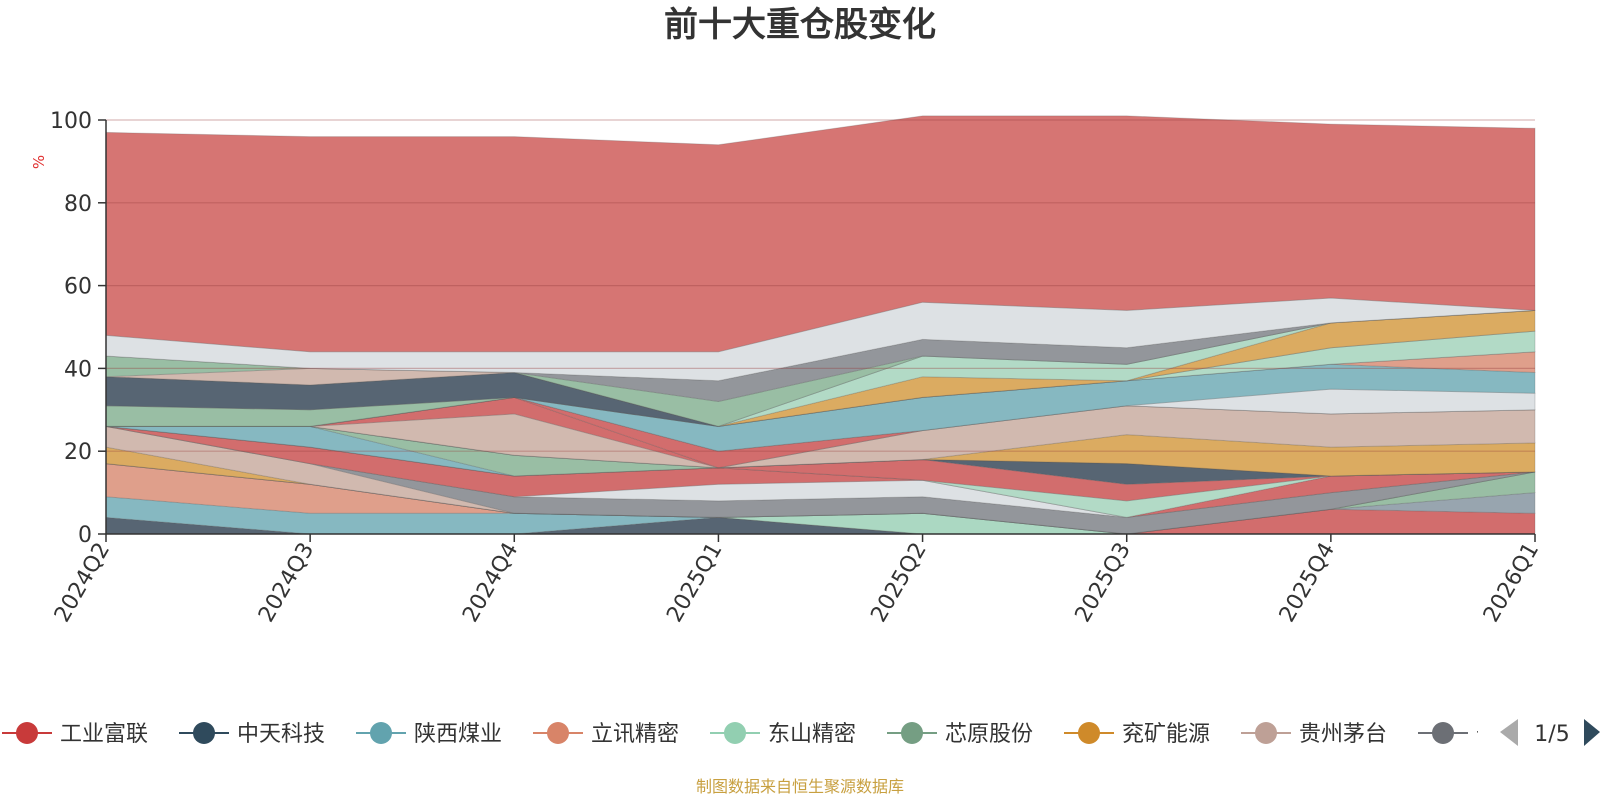  What do you see at coordinates (989, 734) in the screenshot?
I see `legend-label-6: 芯原股份` at bounding box center [989, 734].